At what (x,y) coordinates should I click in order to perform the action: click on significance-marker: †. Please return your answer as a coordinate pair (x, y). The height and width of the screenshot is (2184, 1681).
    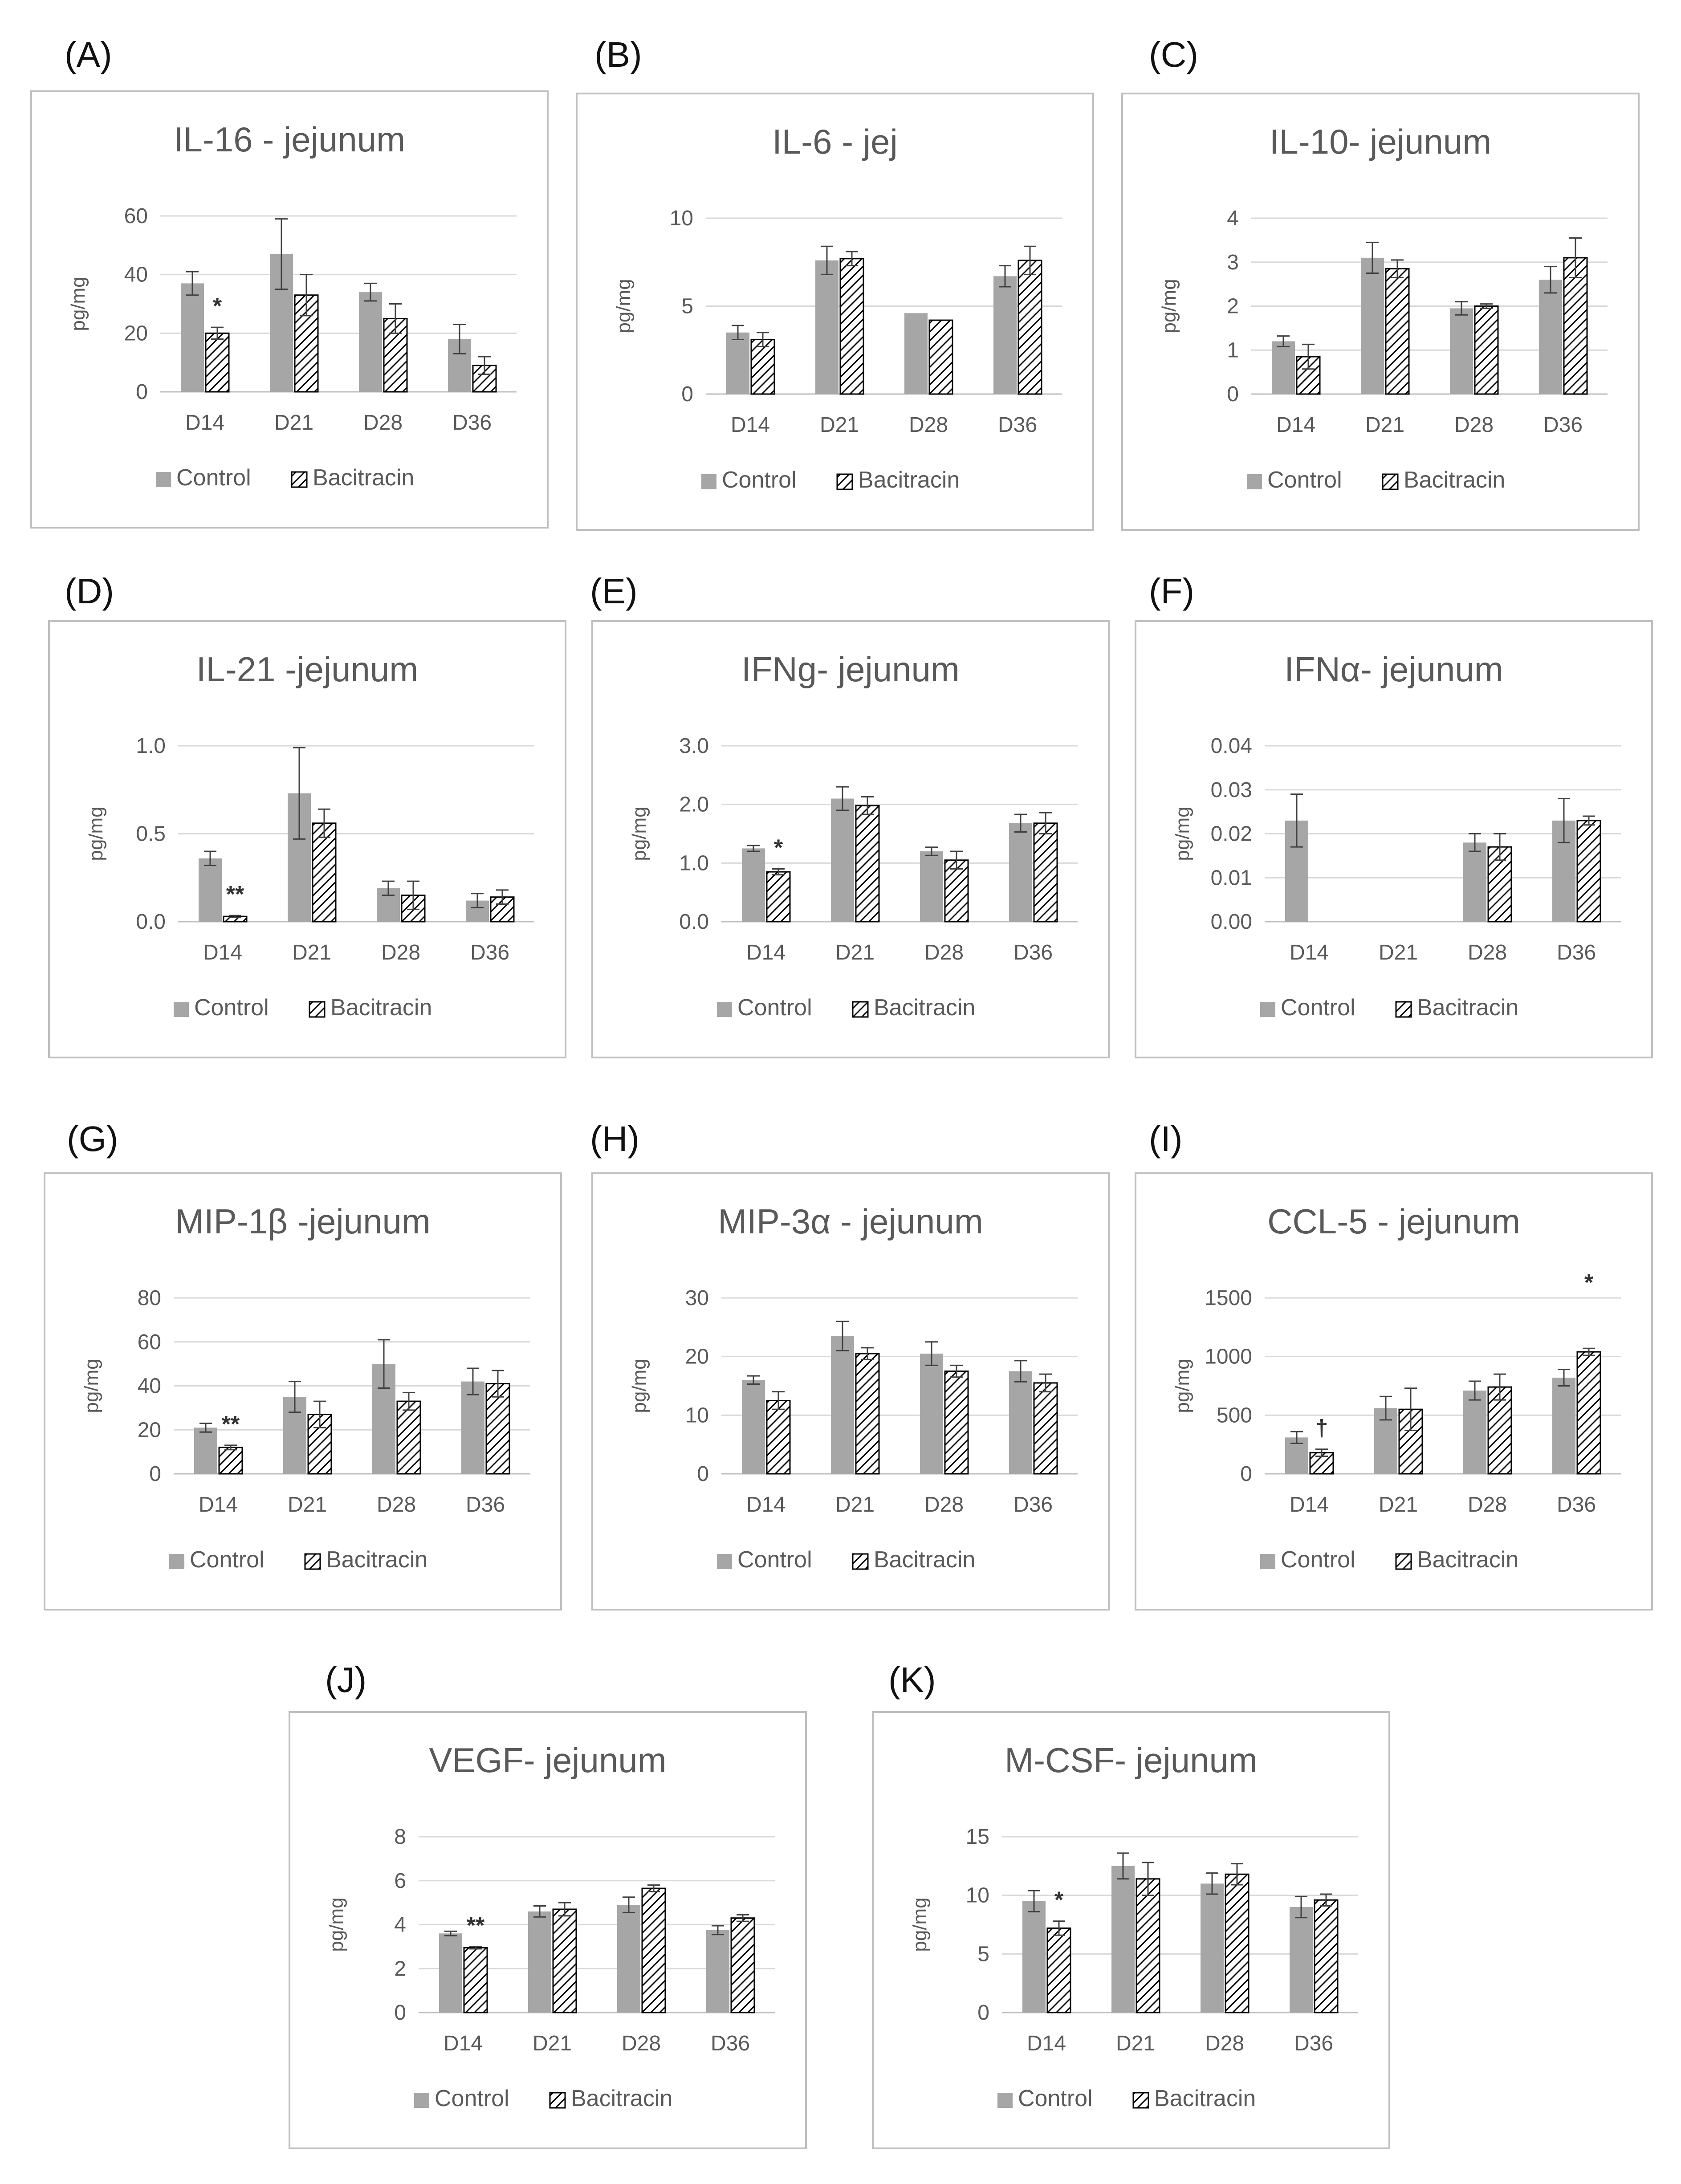
    Looking at the image, I should click on (1321, 1428).